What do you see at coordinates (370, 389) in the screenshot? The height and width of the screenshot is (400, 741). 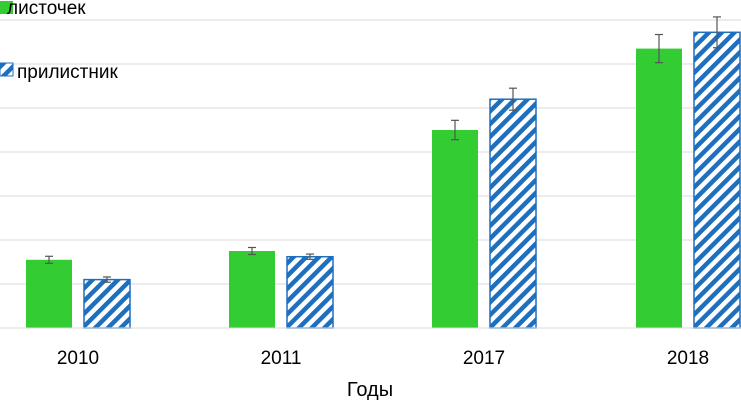 I see `x-axis-title: Годы` at bounding box center [370, 389].